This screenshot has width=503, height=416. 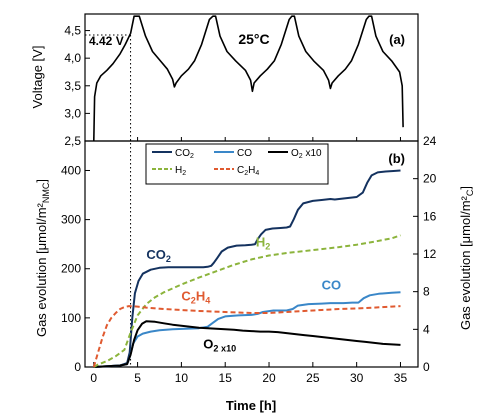 What do you see at coordinates (313, 378) in the screenshot?
I see `panel-b-xtick-label: 25` at bounding box center [313, 378].